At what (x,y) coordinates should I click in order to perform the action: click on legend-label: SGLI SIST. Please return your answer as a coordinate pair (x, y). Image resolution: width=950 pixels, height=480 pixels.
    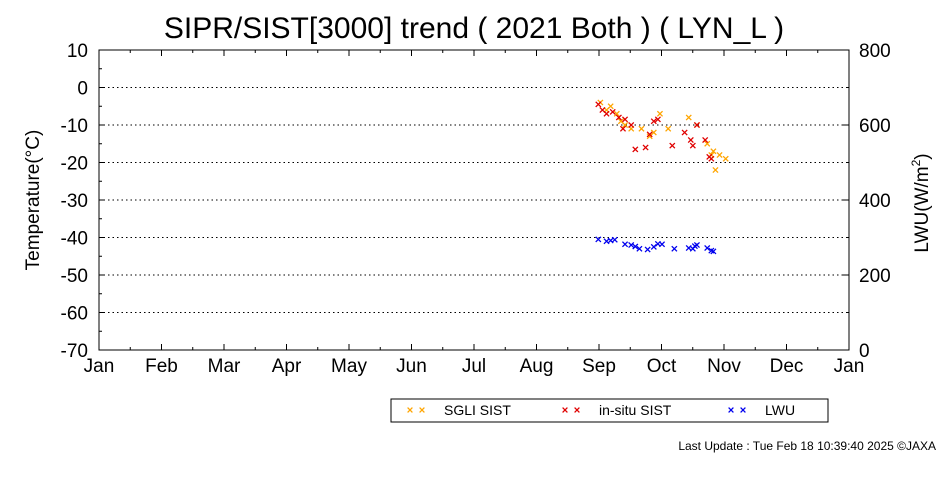
    Looking at the image, I should click on (477, 410).